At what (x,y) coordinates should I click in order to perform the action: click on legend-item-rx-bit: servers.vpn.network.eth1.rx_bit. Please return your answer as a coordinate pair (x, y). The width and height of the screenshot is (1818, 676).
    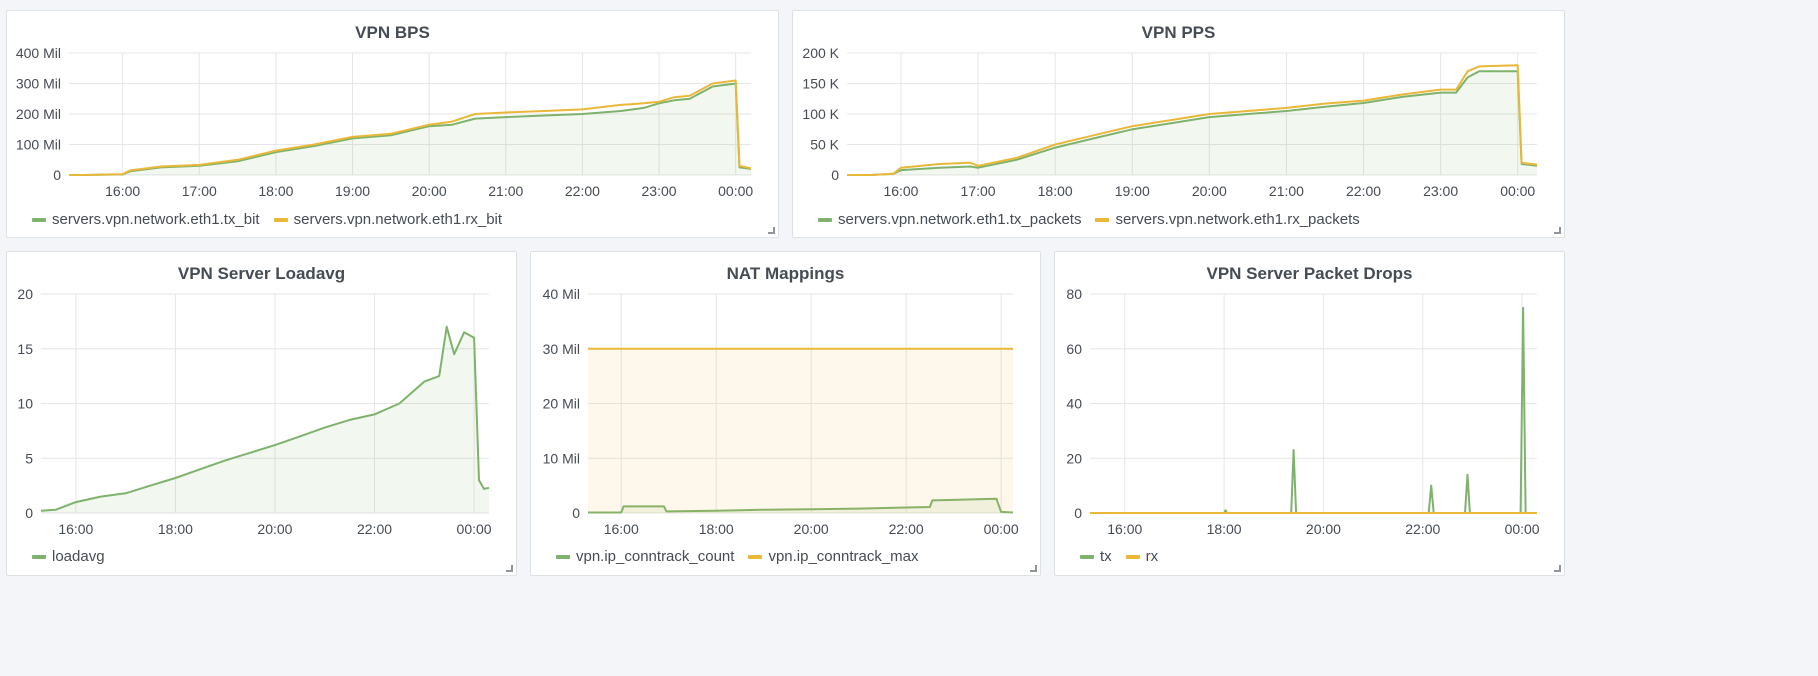
    Looking at the image, I should click on (388, 219).